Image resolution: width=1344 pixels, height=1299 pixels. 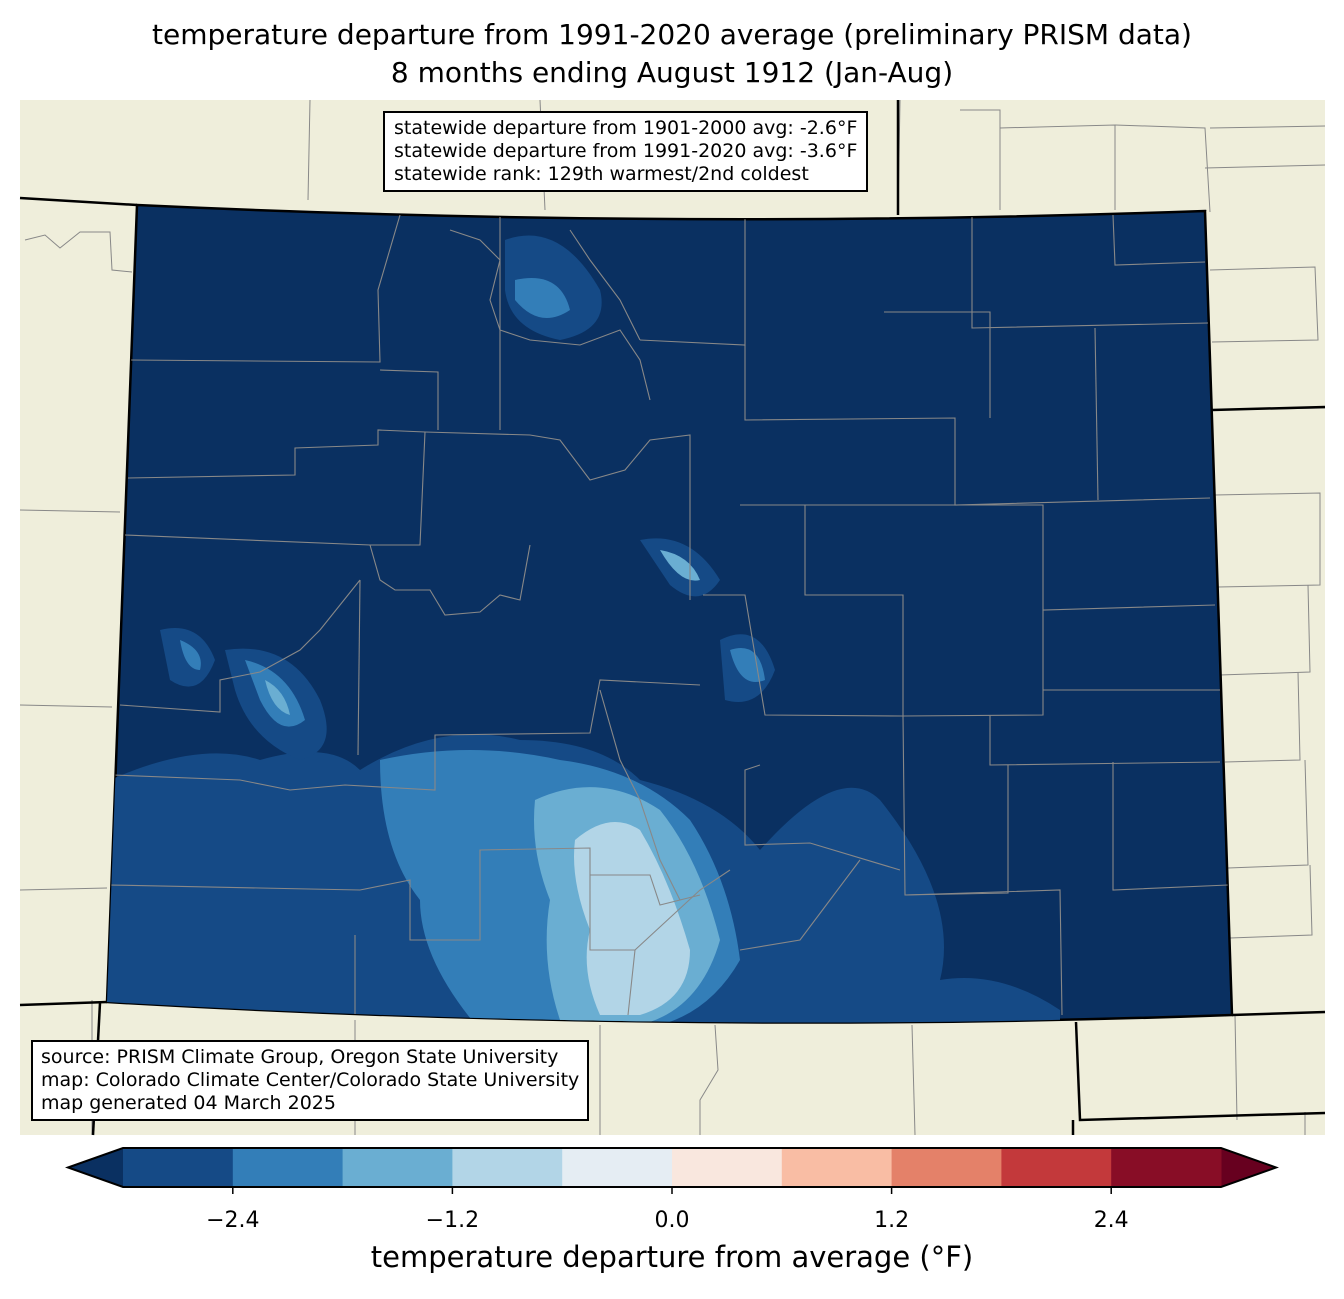 I want to click on colorbar-tick-label: −2.4, so click(x=233, y=1220).